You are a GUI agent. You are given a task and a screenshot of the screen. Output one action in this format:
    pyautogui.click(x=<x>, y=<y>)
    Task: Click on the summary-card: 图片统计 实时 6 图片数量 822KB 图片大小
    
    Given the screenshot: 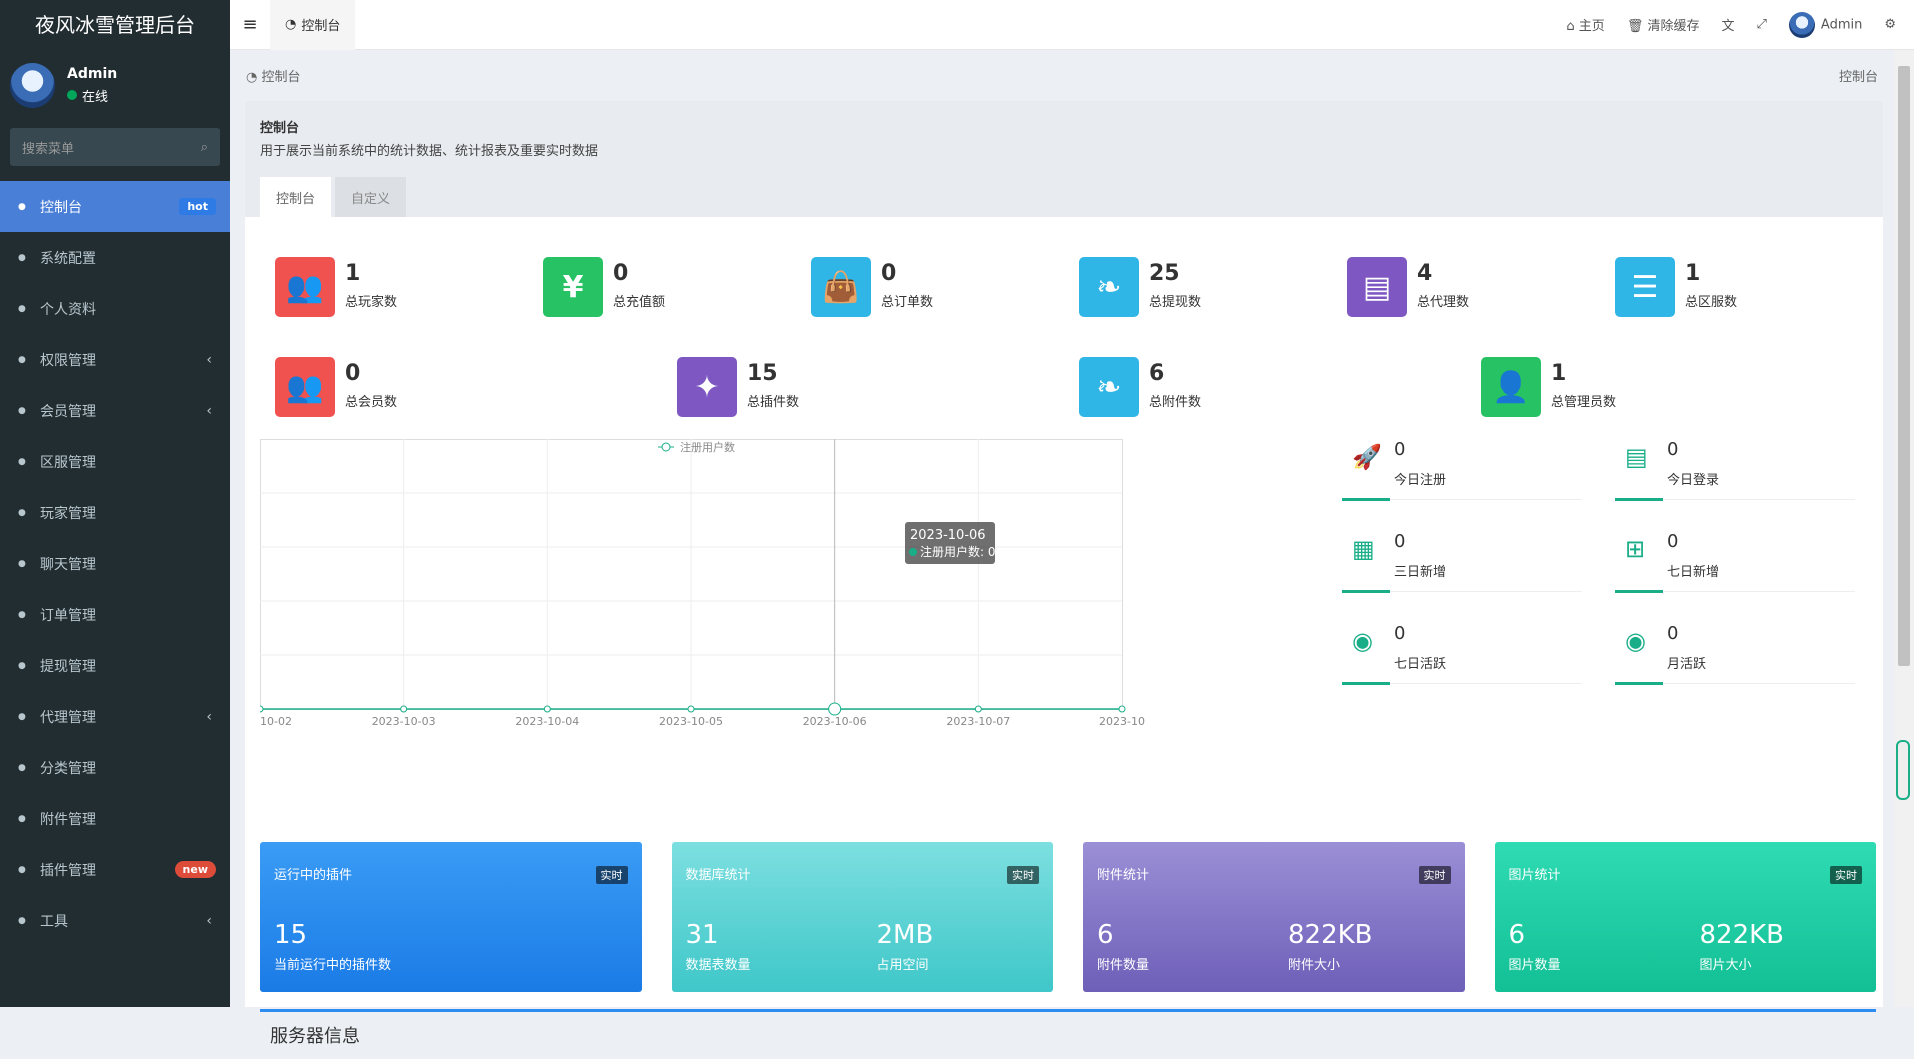 What is the action you would take?
    pyautogui.click(x=1685, y=917)
    